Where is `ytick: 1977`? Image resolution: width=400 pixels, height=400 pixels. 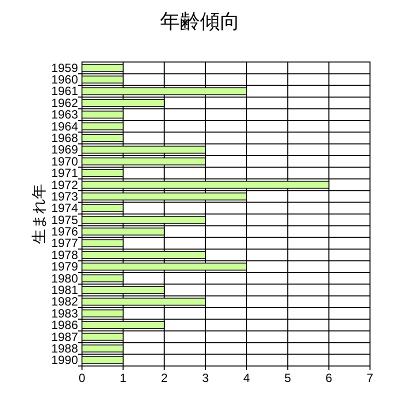
ytick: 1977 is located at coordinates (64, 243).